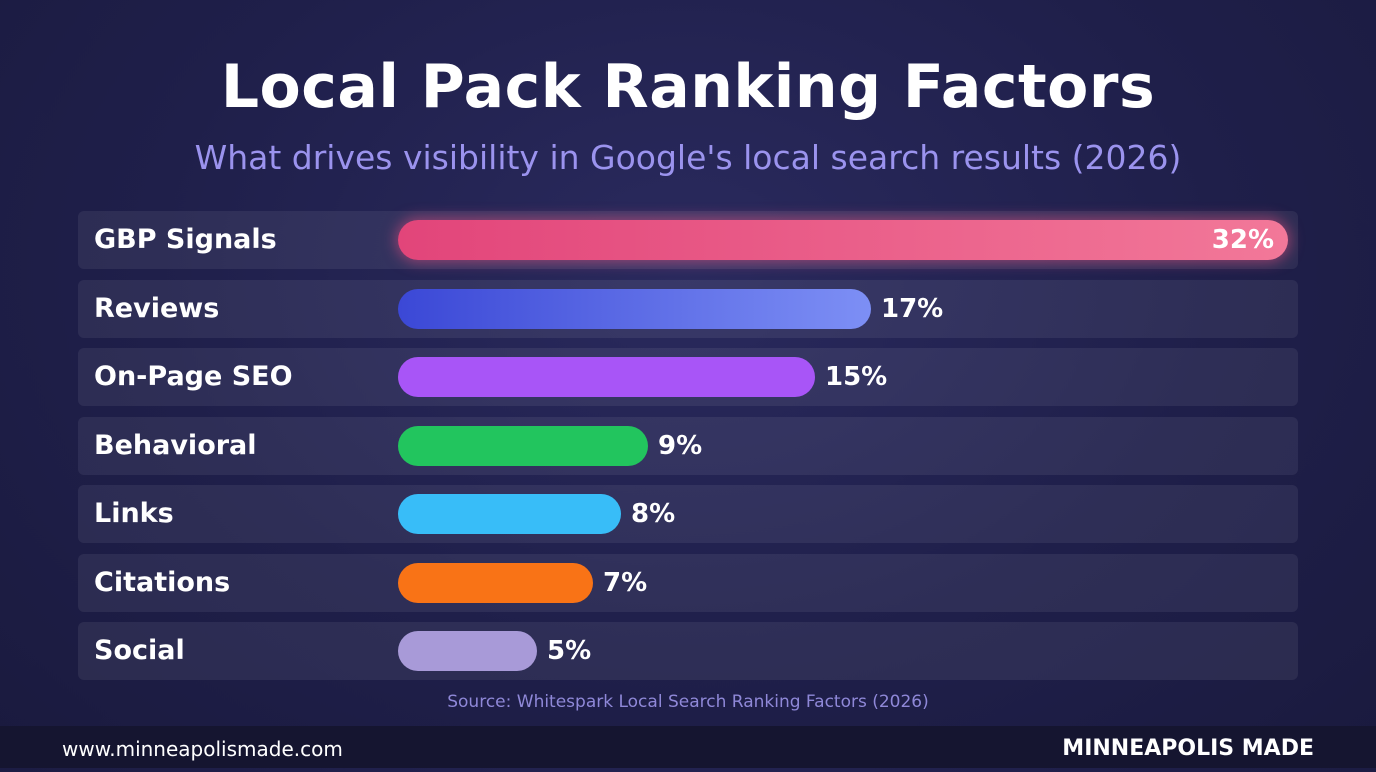 This screenshot has width=1376, height=772. I want to click on footer-url: www.minneapolismade.com, so click(202, 749).